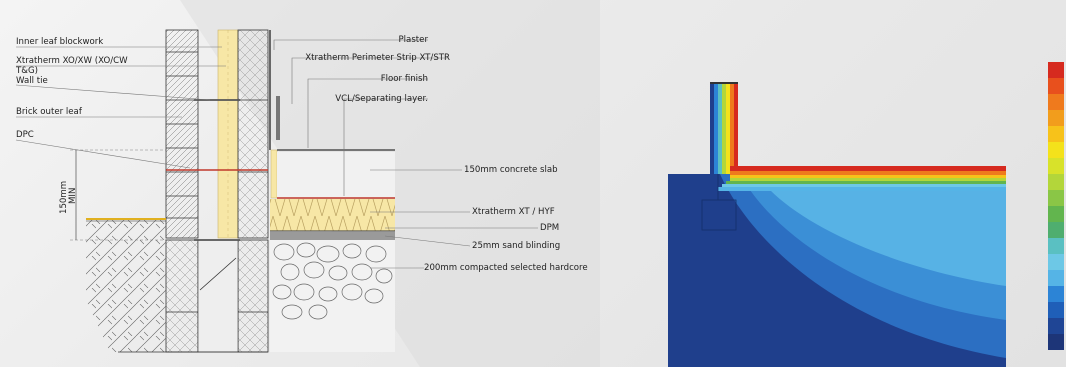 The width and height of the screenshot is (1066, 367). I want to click on label-vcl: VCL/Separating layer., so click(381, 99).